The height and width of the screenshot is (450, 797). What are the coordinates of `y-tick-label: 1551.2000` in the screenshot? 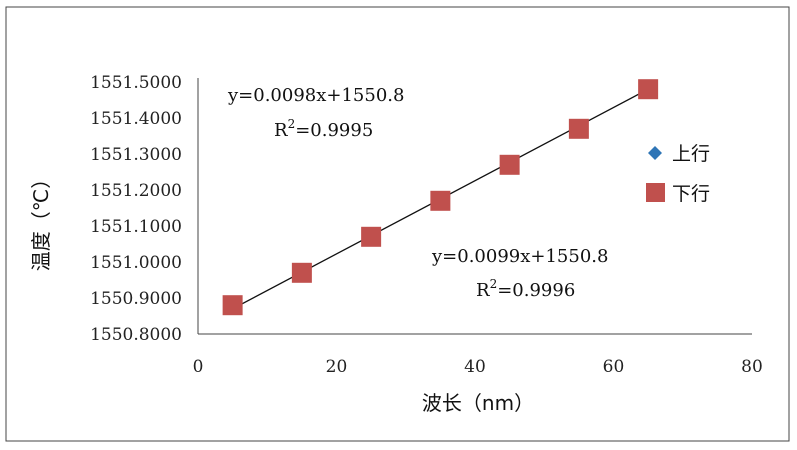 It's located at (136, 191).